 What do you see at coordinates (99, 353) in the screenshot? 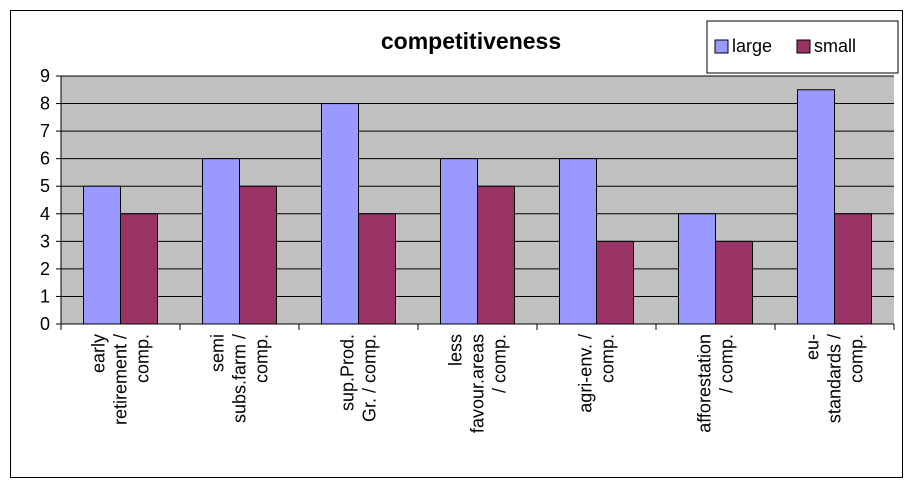
I see `x-tick-label-line: early` at bounding box center [99, 353].